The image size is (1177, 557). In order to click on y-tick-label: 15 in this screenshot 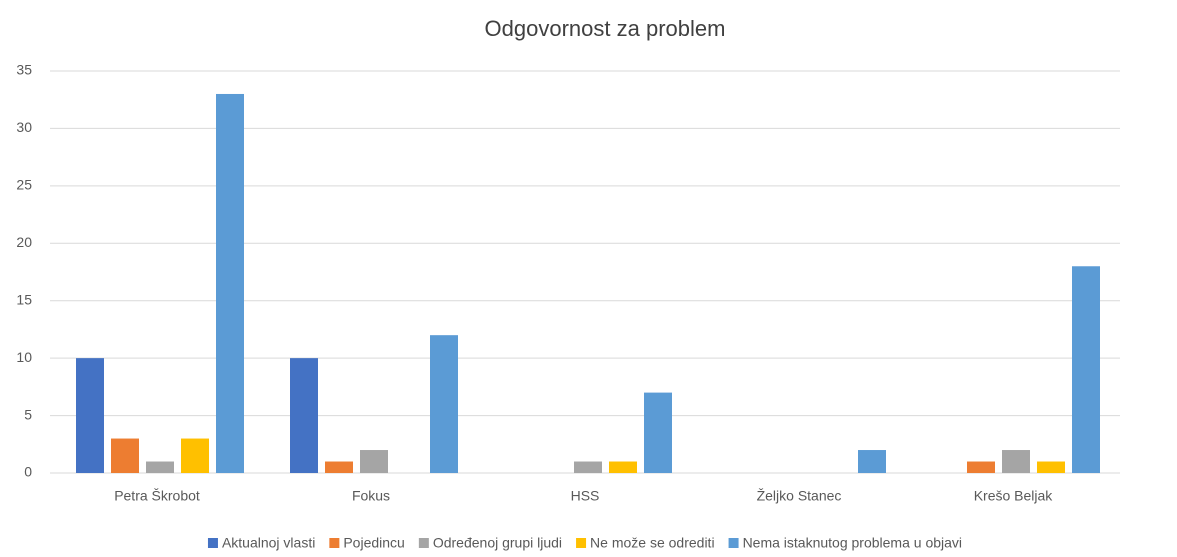, I will do `click(24, 299)`.